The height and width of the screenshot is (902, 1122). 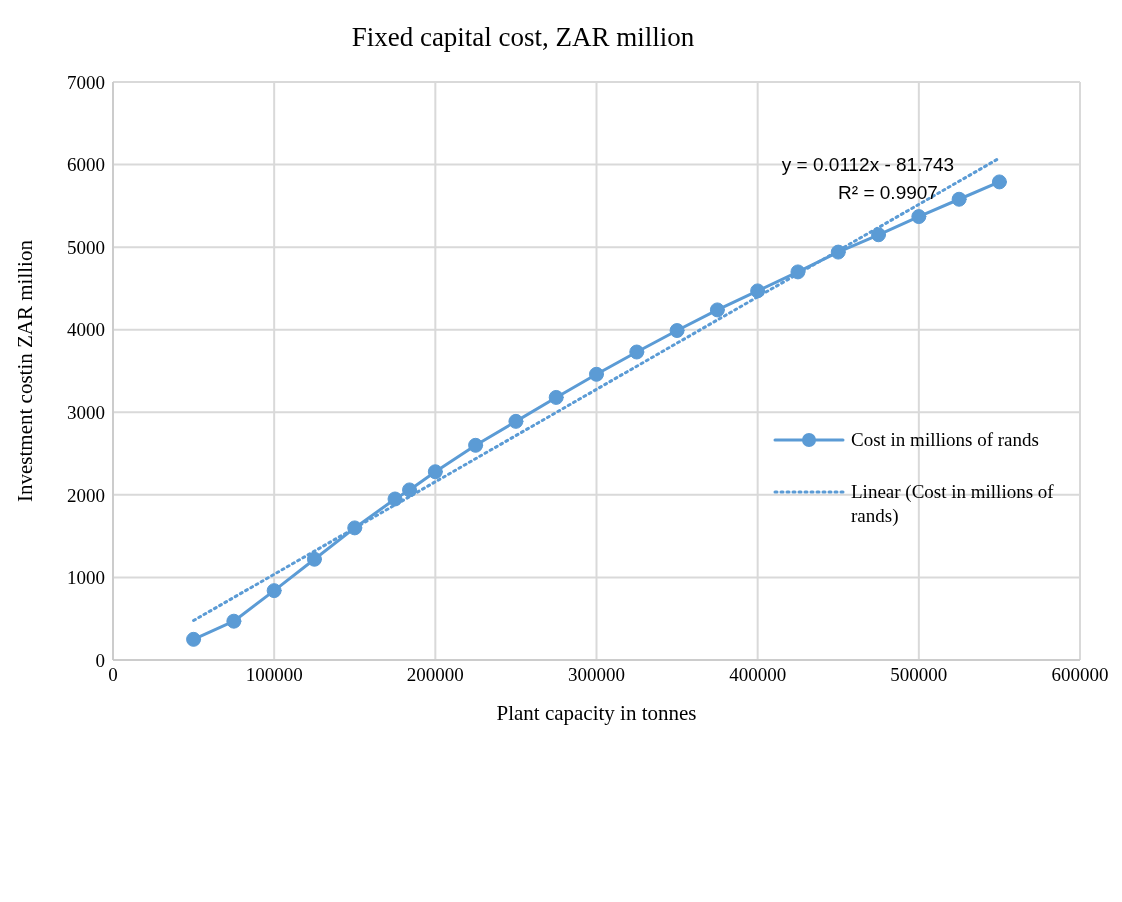 I want to click on chart-title: Fixed capital cost, ZAR million, so click(x=523, y=37).